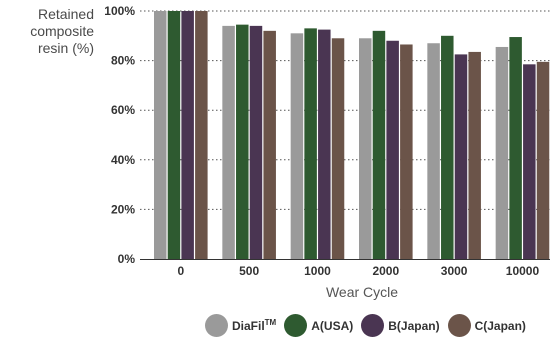 The image size is (550, 346). Describe the element at coordinates (365, 148) in the screenshot. I see `bar-diafil-2000` at that location.